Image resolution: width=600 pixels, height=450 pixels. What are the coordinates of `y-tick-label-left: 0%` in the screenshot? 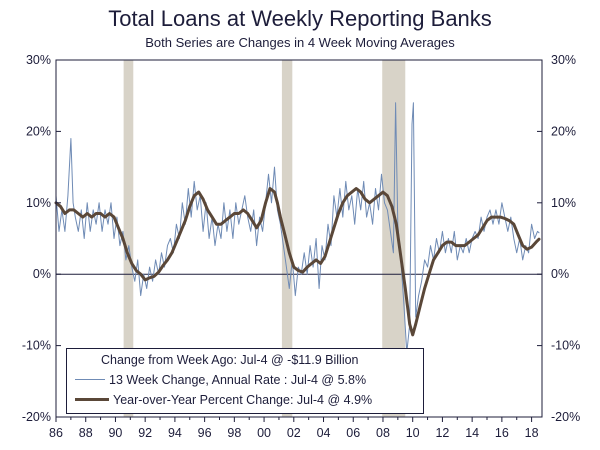 It's located at (42, 274).